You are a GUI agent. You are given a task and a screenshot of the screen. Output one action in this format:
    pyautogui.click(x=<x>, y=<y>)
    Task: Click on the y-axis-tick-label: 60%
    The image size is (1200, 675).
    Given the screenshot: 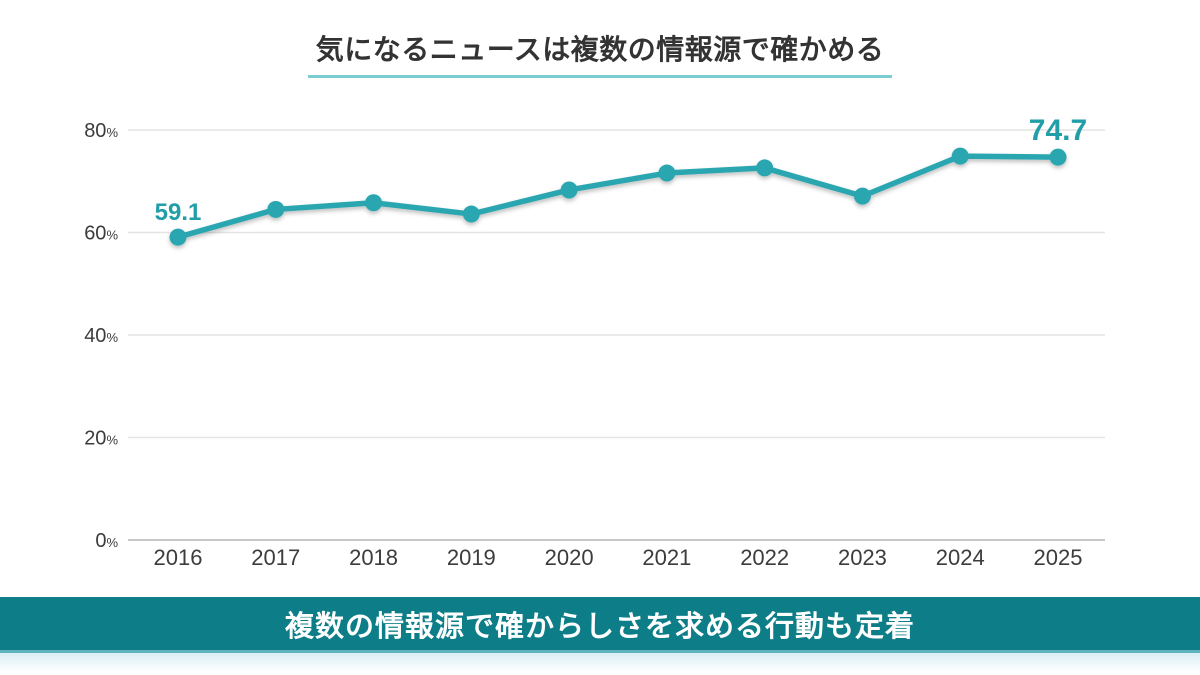 What is the action you would take?
    pyautogui.click(x=101, y=234)
    